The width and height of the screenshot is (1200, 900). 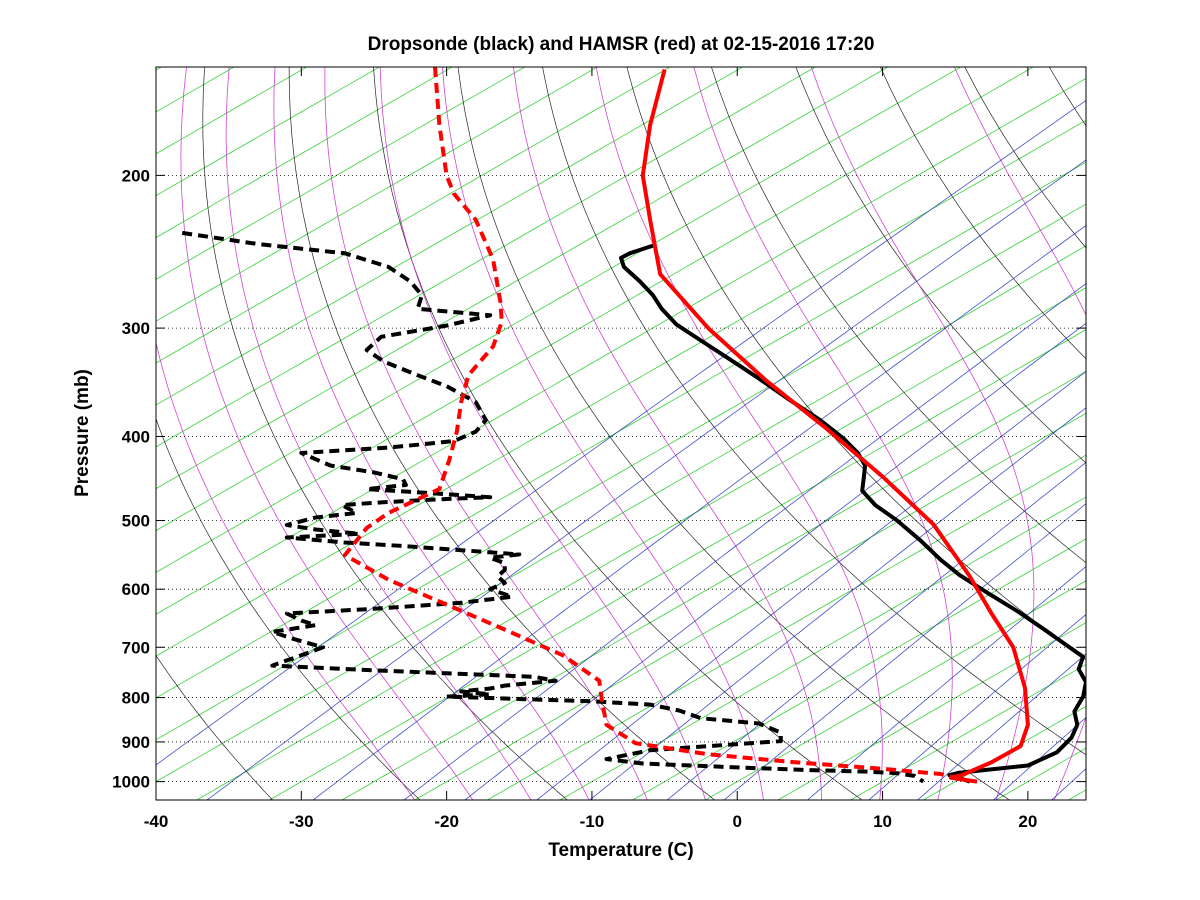 What do you see at coordinates (136, 698) in the screenshot?
I see `y-tick-label: 800` at bounding box center [136, 698].